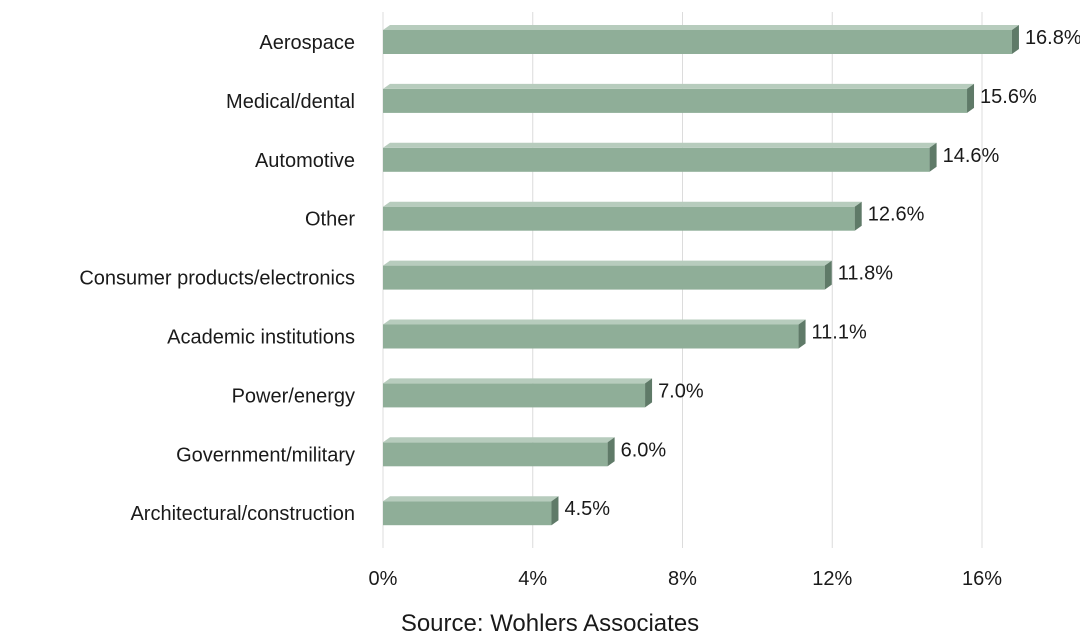 This screenshot has width=1080, height=642. What do you see at coordinates (1008, 97) in the screenshot?
I see `value-label: 15.6%` at bounding box center [1008, 97].